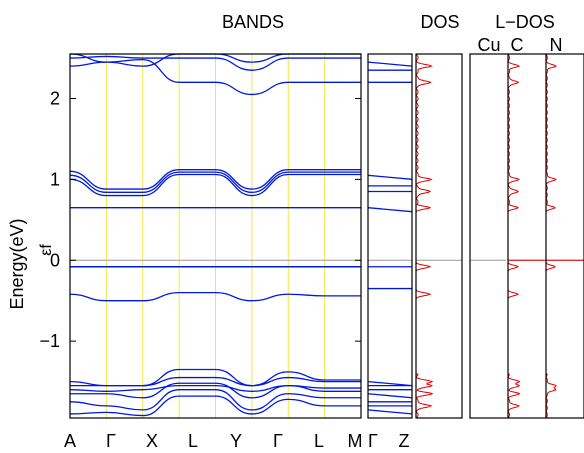  What do you see at coordinates (439, 22) in the screenshot?
I see `dos-title: DOS` at bounding box center [439, 22].